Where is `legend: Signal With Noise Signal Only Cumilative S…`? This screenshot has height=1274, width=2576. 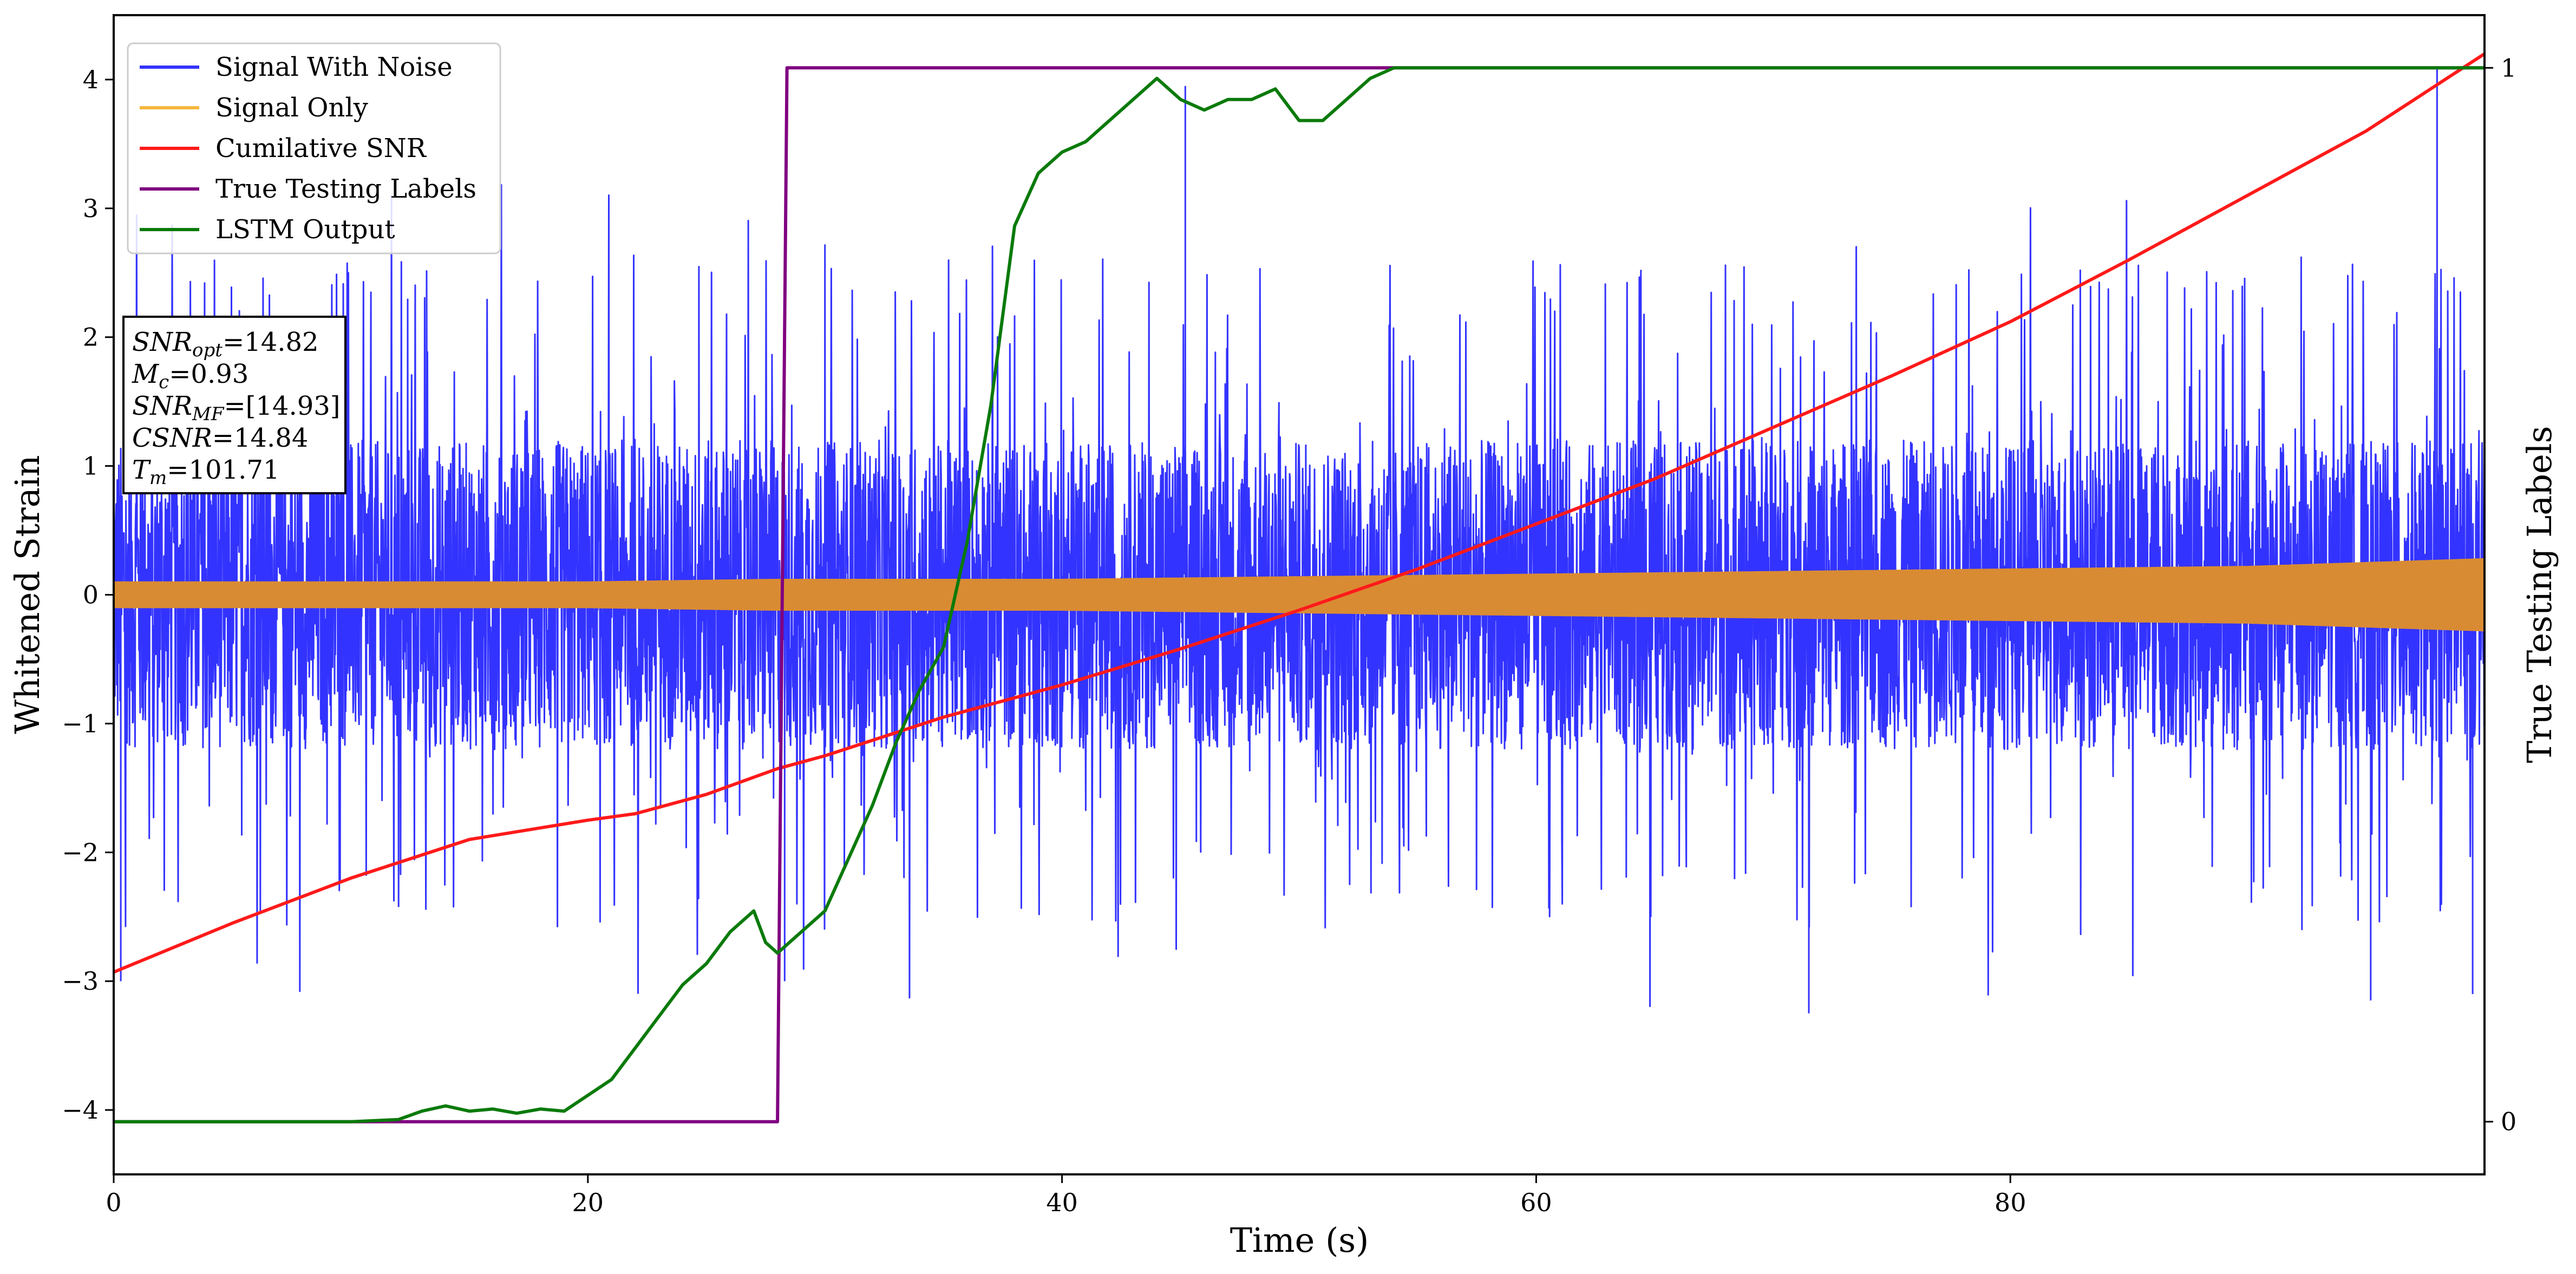 legend: Signal With Noise Signal Only Cumilative S… is located at coordinates (314, 148).